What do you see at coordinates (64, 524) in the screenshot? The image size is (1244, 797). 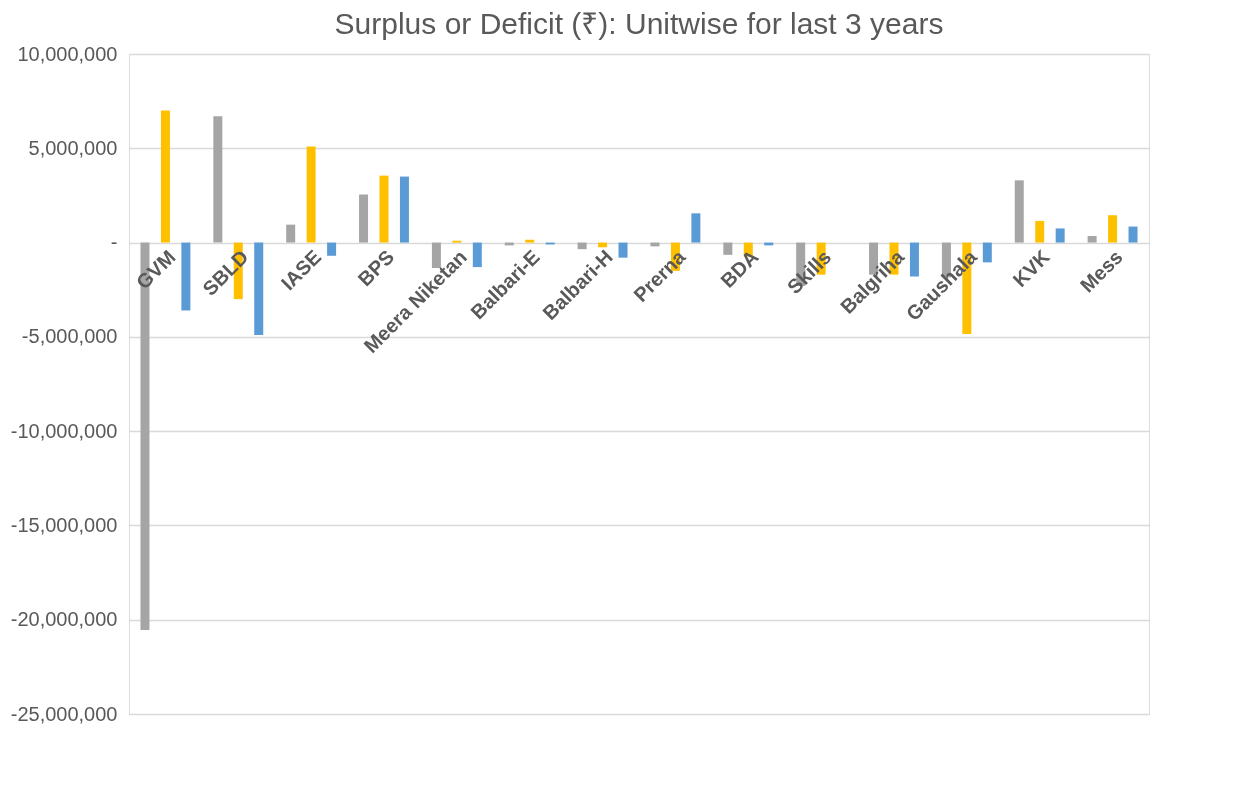 I see `y-tick-label: -15,000,000` at bounding box center [64, 524].